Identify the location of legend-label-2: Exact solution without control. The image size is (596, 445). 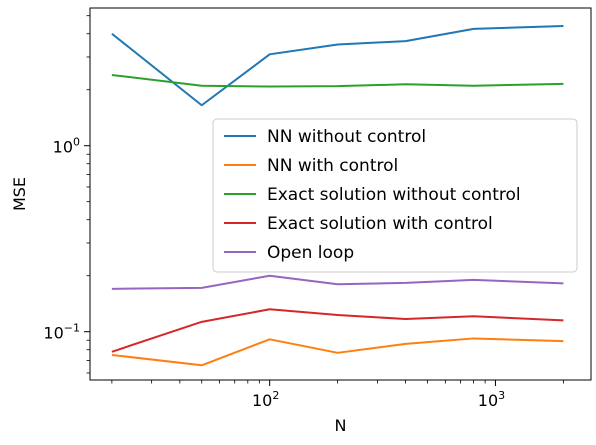
(394, 195).